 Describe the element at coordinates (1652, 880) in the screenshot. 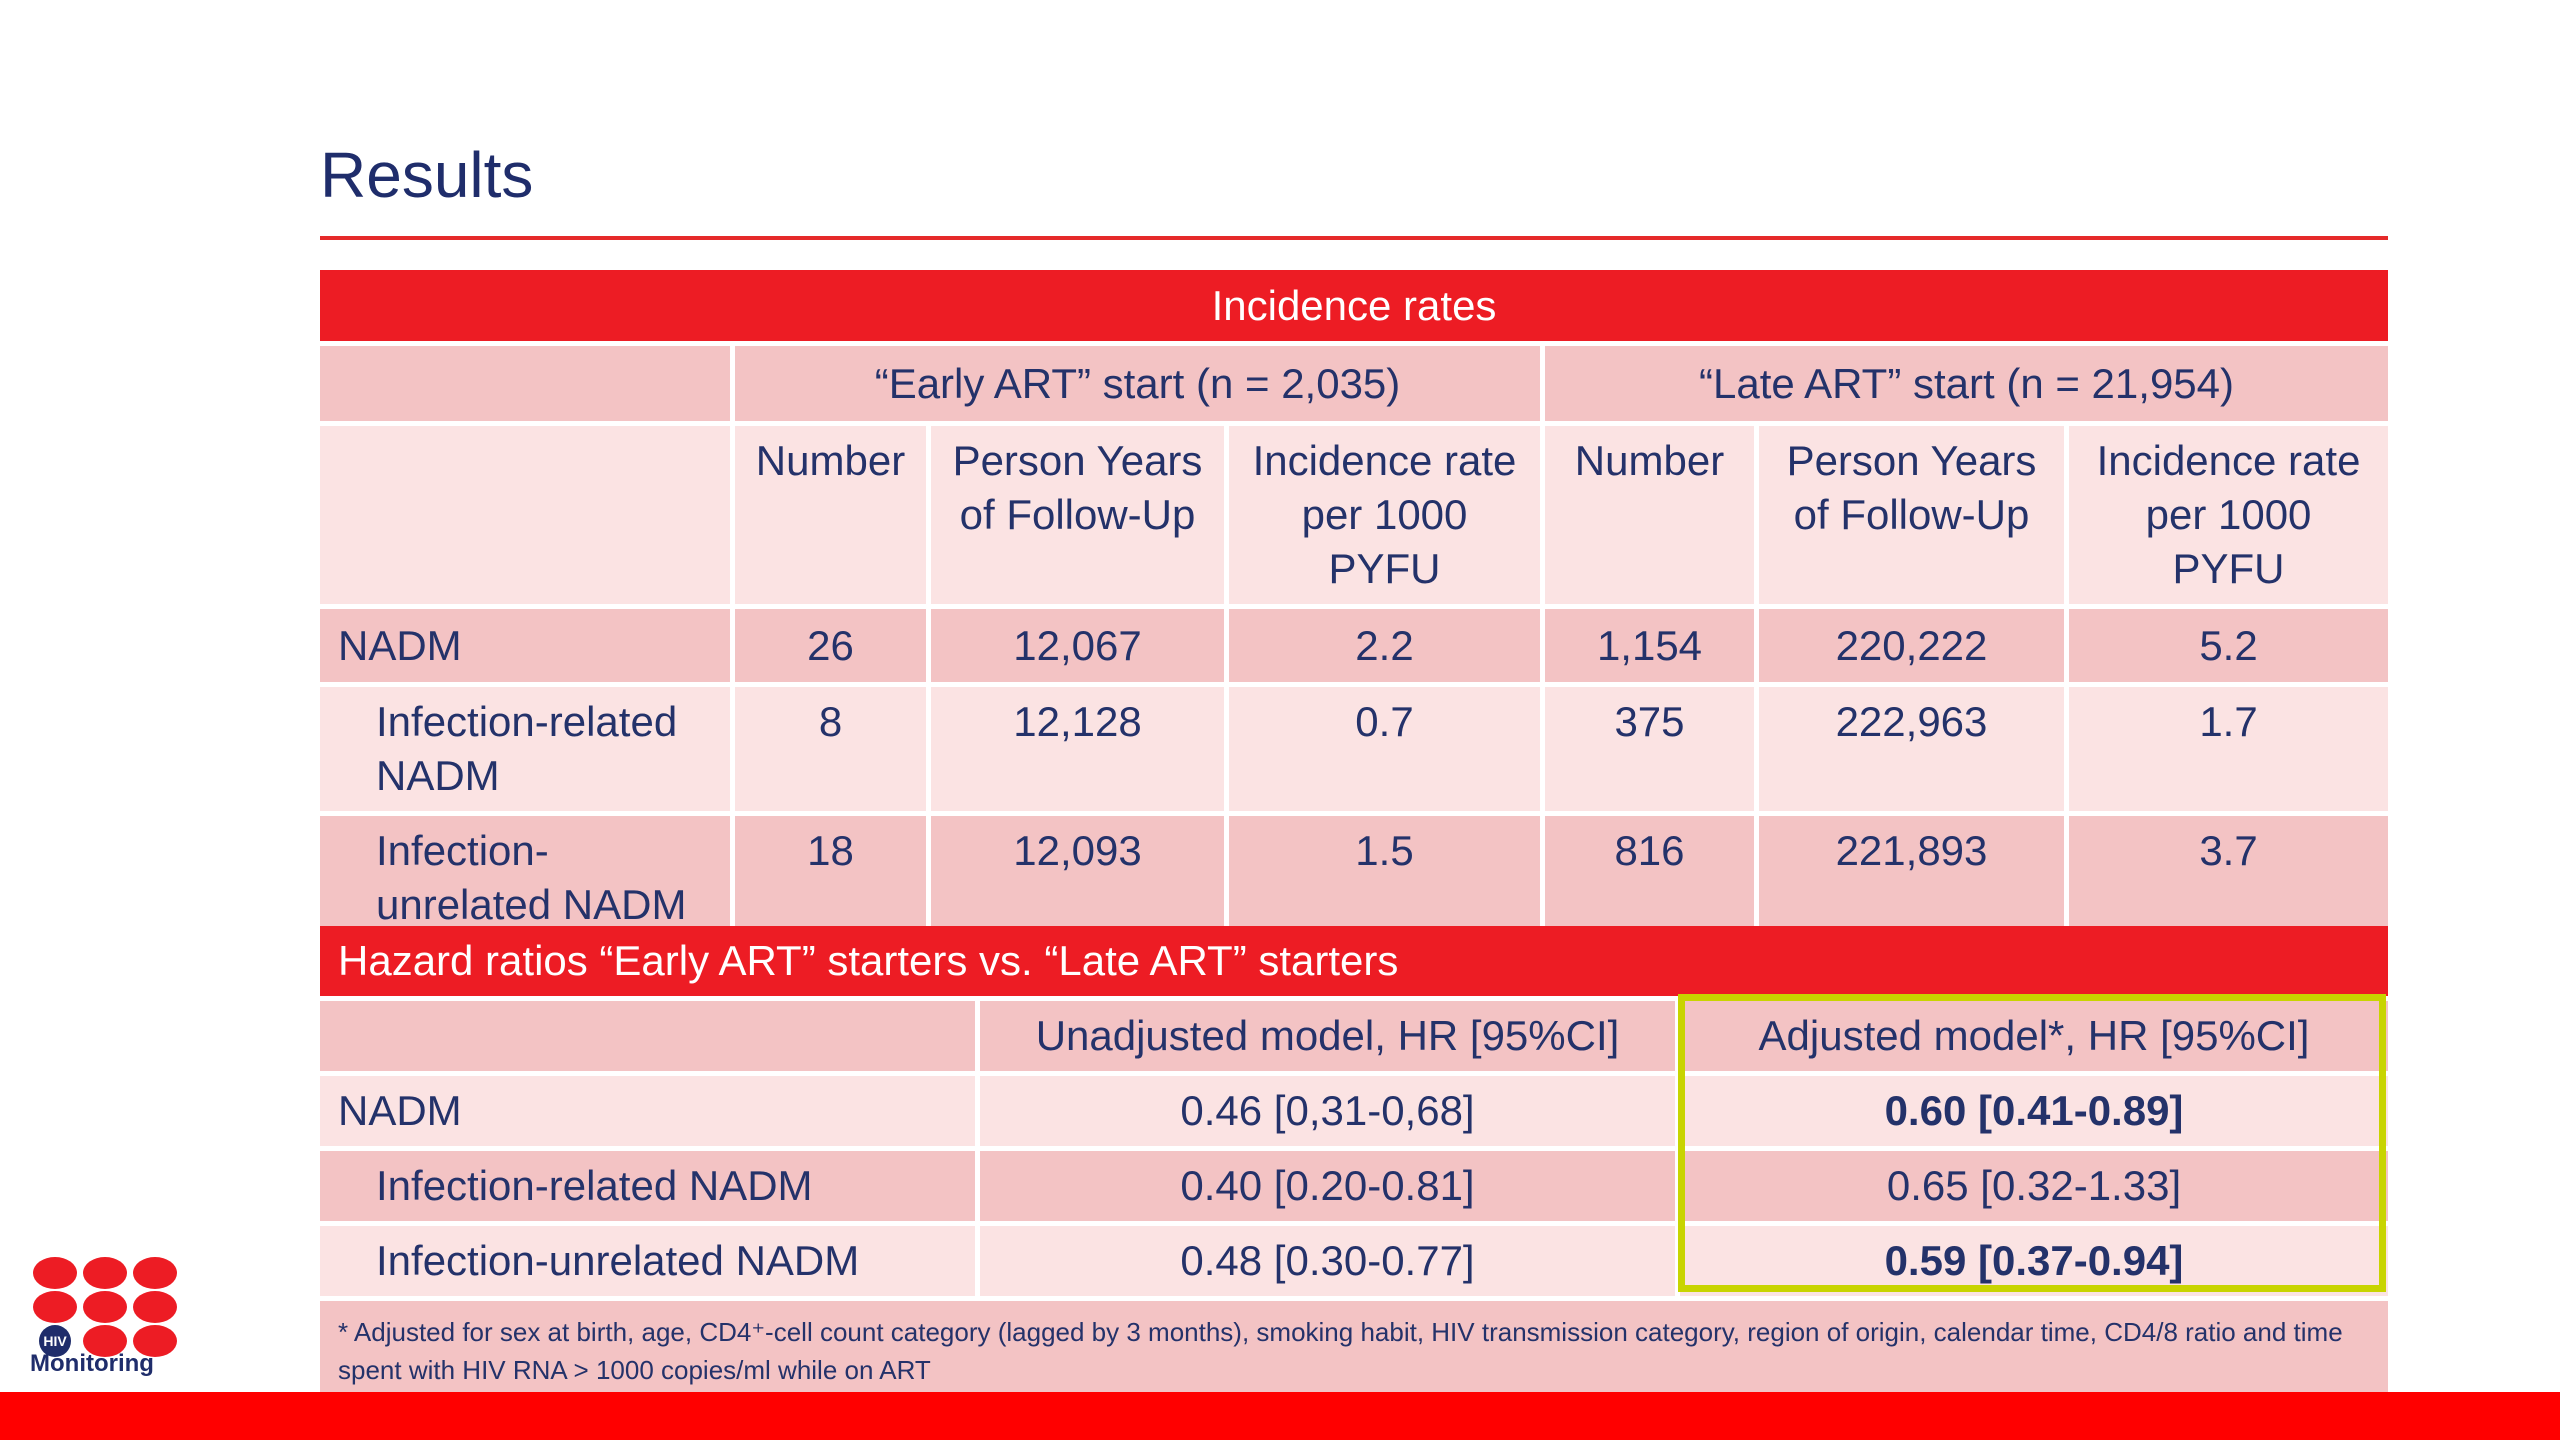

I see `table-cell: 816` at that location.